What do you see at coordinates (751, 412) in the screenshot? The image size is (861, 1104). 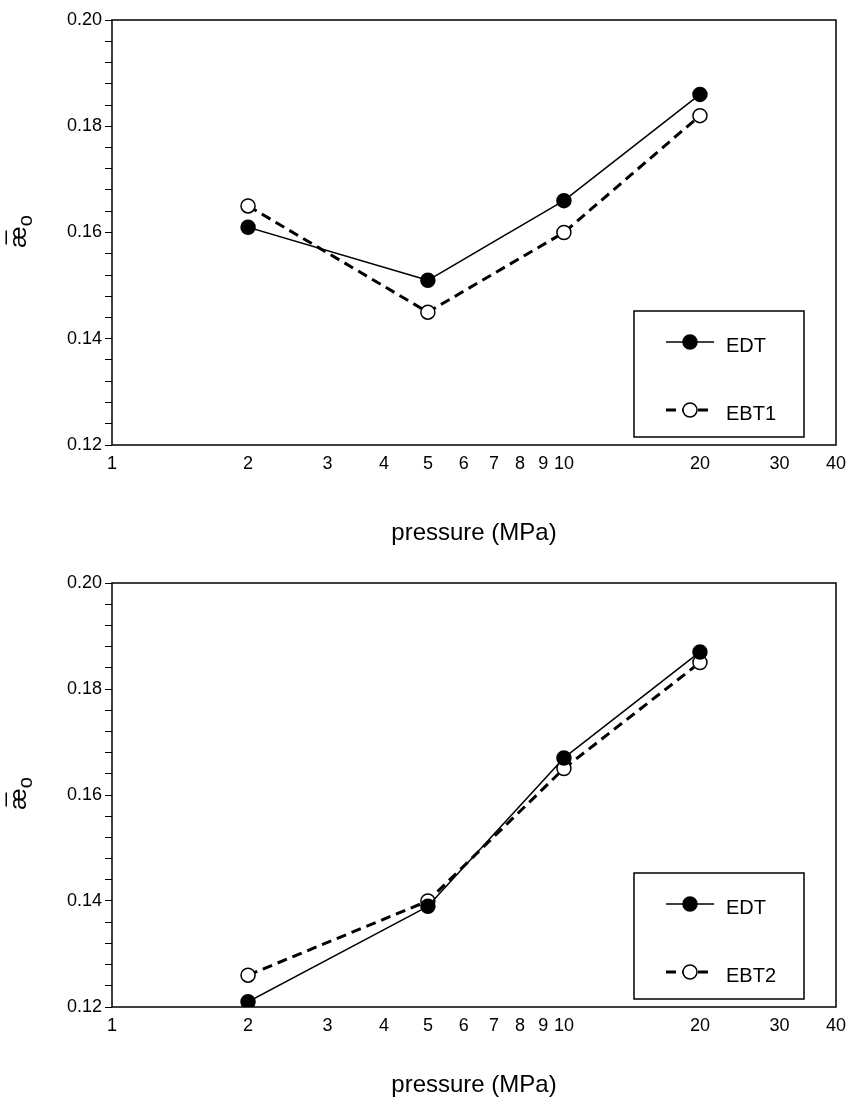 I see `legend-label: EBT1` at bounding box center [751, 412].